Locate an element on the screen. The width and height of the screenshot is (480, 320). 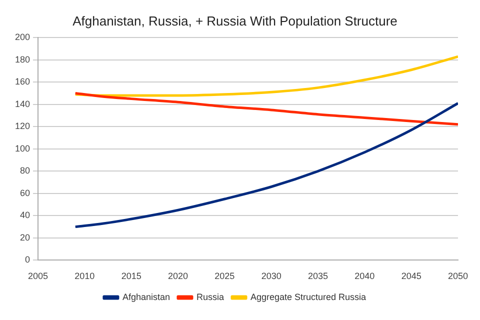
x-tick-label: 2020 is located at coordinates (178, 276).